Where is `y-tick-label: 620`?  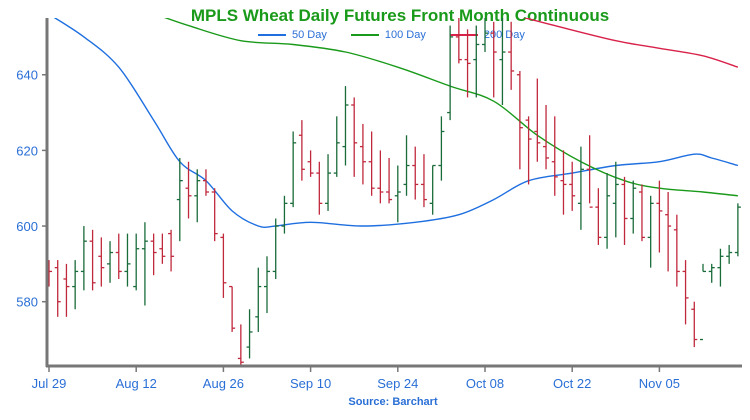
y-tick-label: 620 is located at coordinates (27, 150).